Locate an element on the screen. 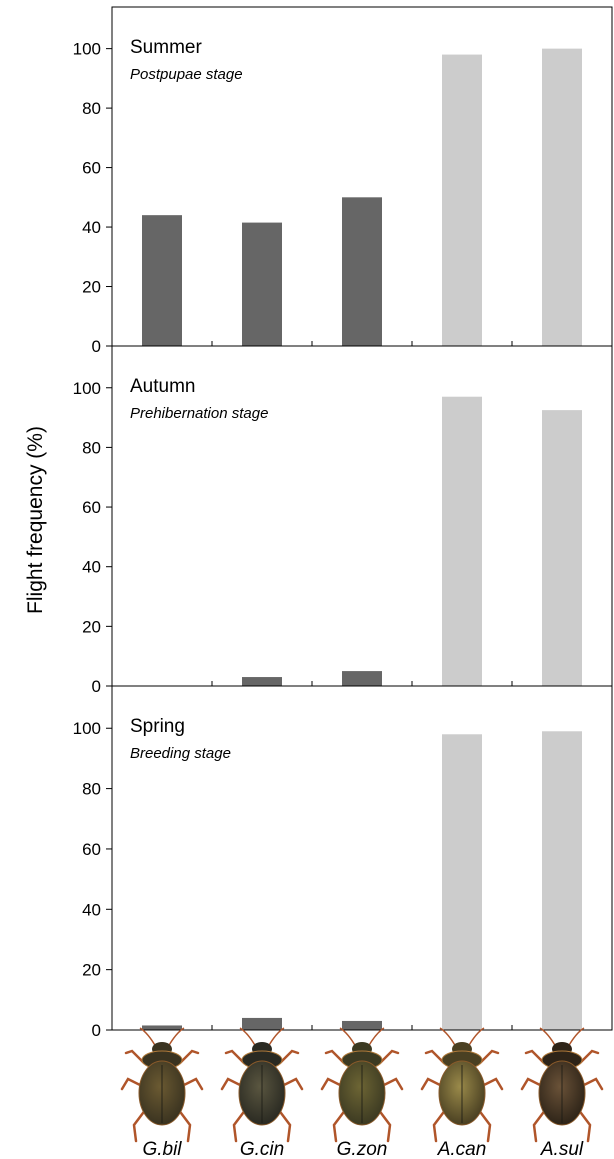 The height and width of the screenshot is (1159, 614). y-axis-label: Flight frequency (%) is located at coordinates (35, 520).